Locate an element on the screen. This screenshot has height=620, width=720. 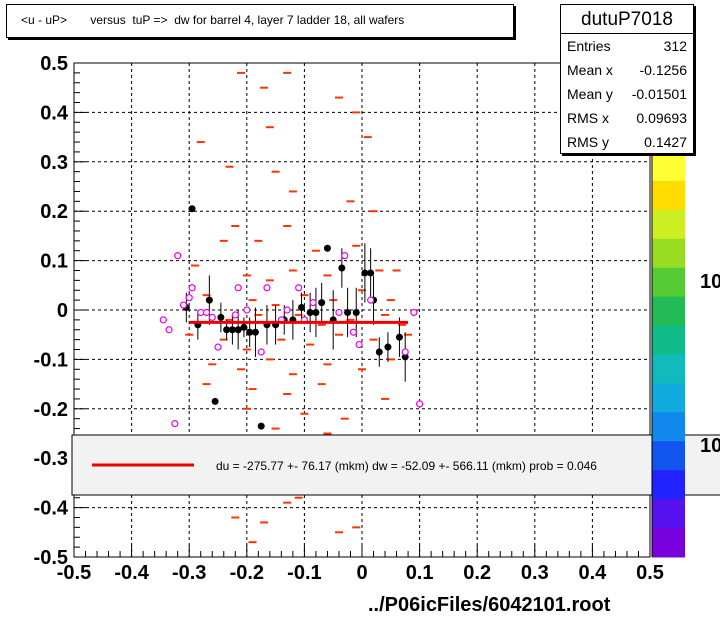
x-tick-label: -0.4 is located at coordinates (131, 573).